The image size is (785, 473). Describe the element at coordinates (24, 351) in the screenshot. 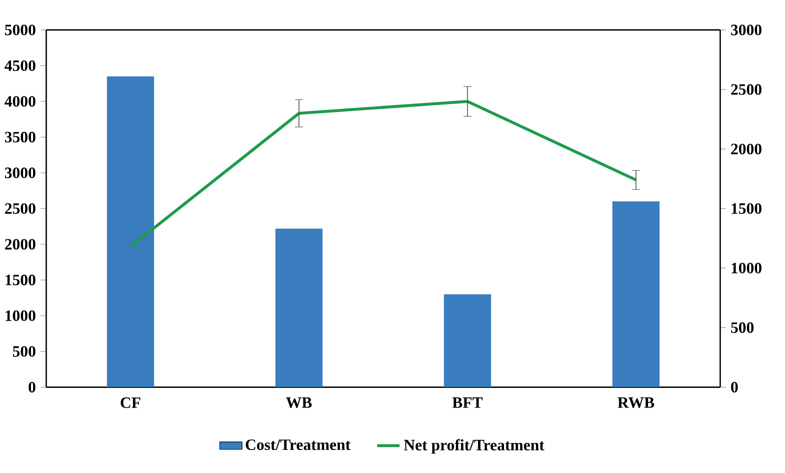

I see `y-tick-label: 500` at that location.